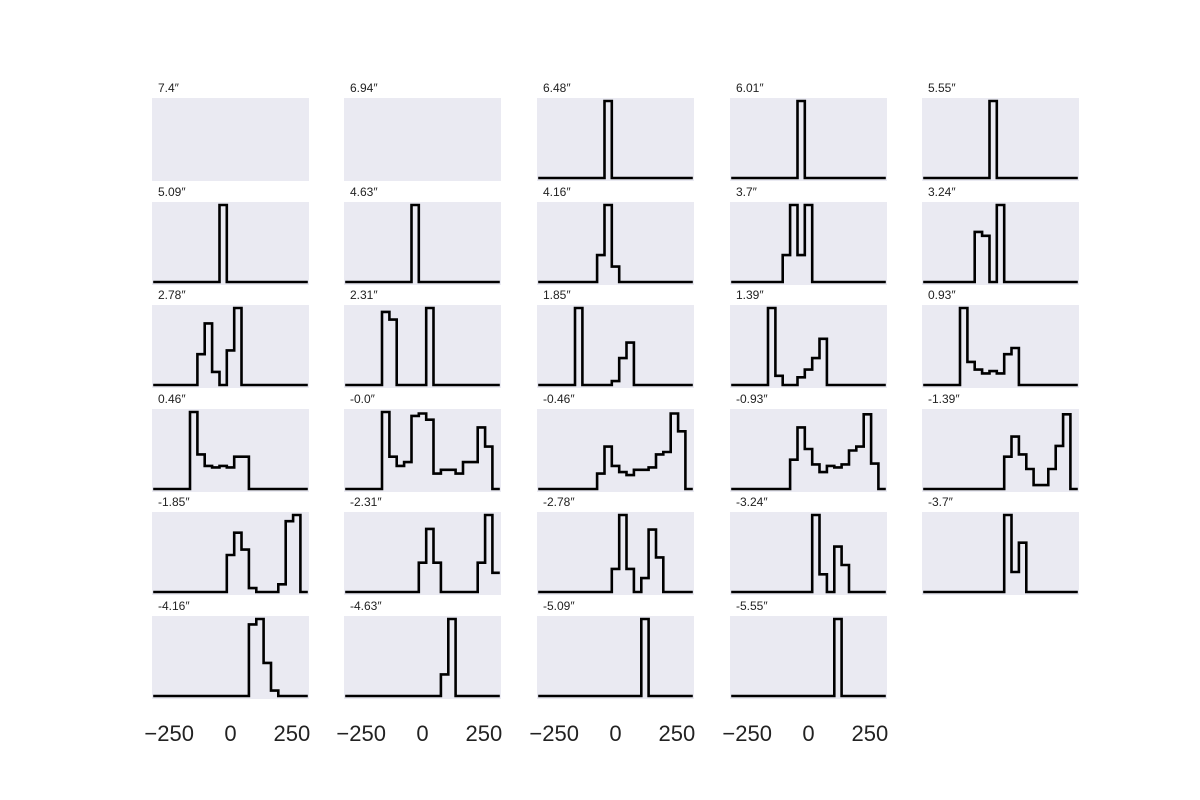 This screenshot has height=800, width=1200. I want to click on panel: 6.94″, so click(422, 131).